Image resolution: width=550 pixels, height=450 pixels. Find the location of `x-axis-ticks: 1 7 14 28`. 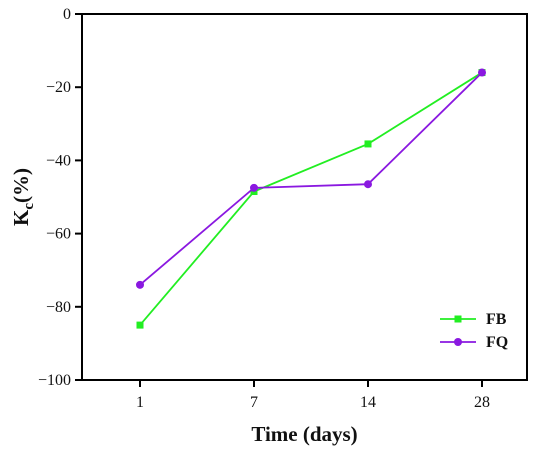

x-axis-ticks: 1 7 14 28 is located at coordinates (313, 395).